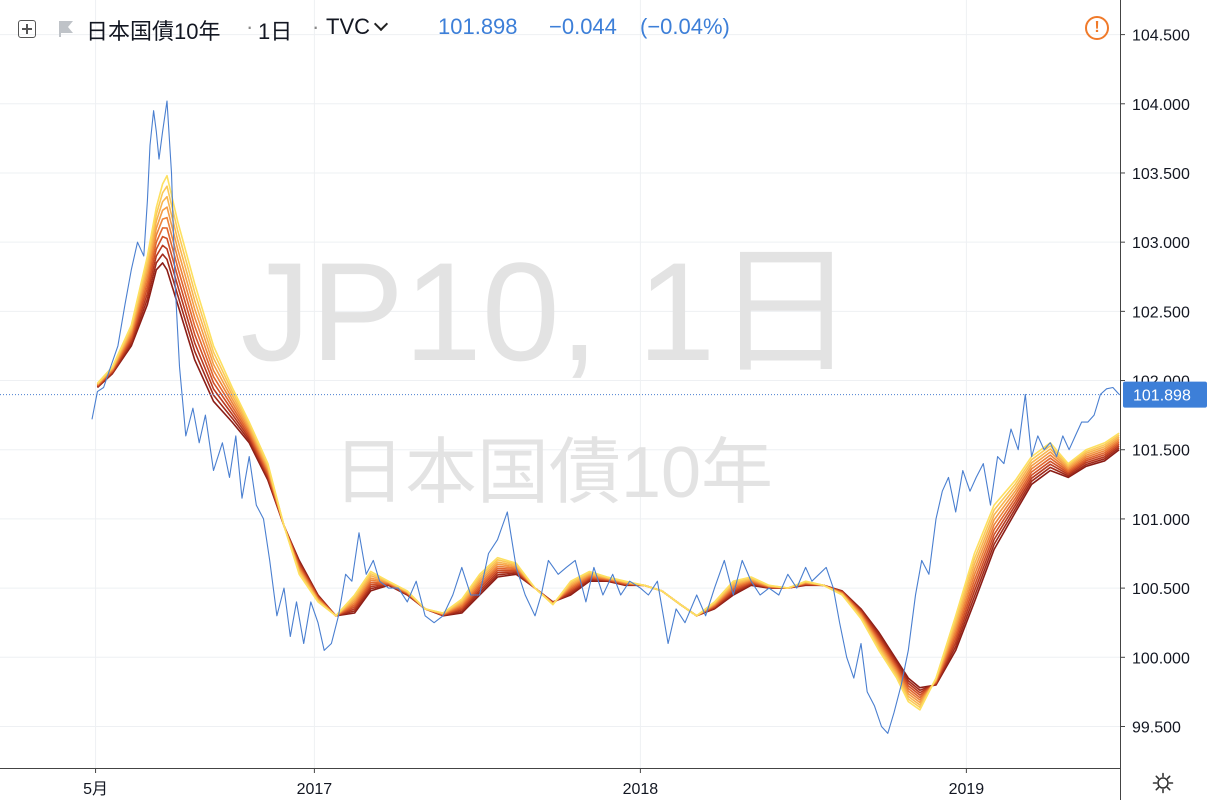 This screenshot has width=1210, height=800. What do you see at coordinates (641, 789) in the screenshot?
I see `x-tick-label: 2018` at bounding box center [641, 789].